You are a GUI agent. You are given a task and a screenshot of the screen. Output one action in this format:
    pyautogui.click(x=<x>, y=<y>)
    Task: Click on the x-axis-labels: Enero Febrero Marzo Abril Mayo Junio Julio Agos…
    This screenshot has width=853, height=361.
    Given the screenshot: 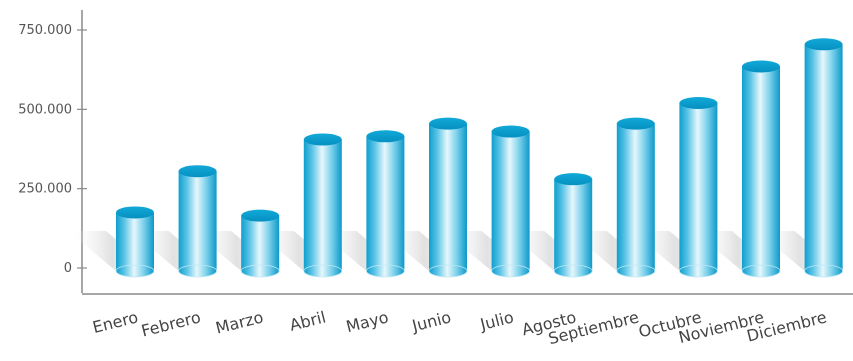 What is the action you would take?
    pyautogui.click(x=460, y=327)
    